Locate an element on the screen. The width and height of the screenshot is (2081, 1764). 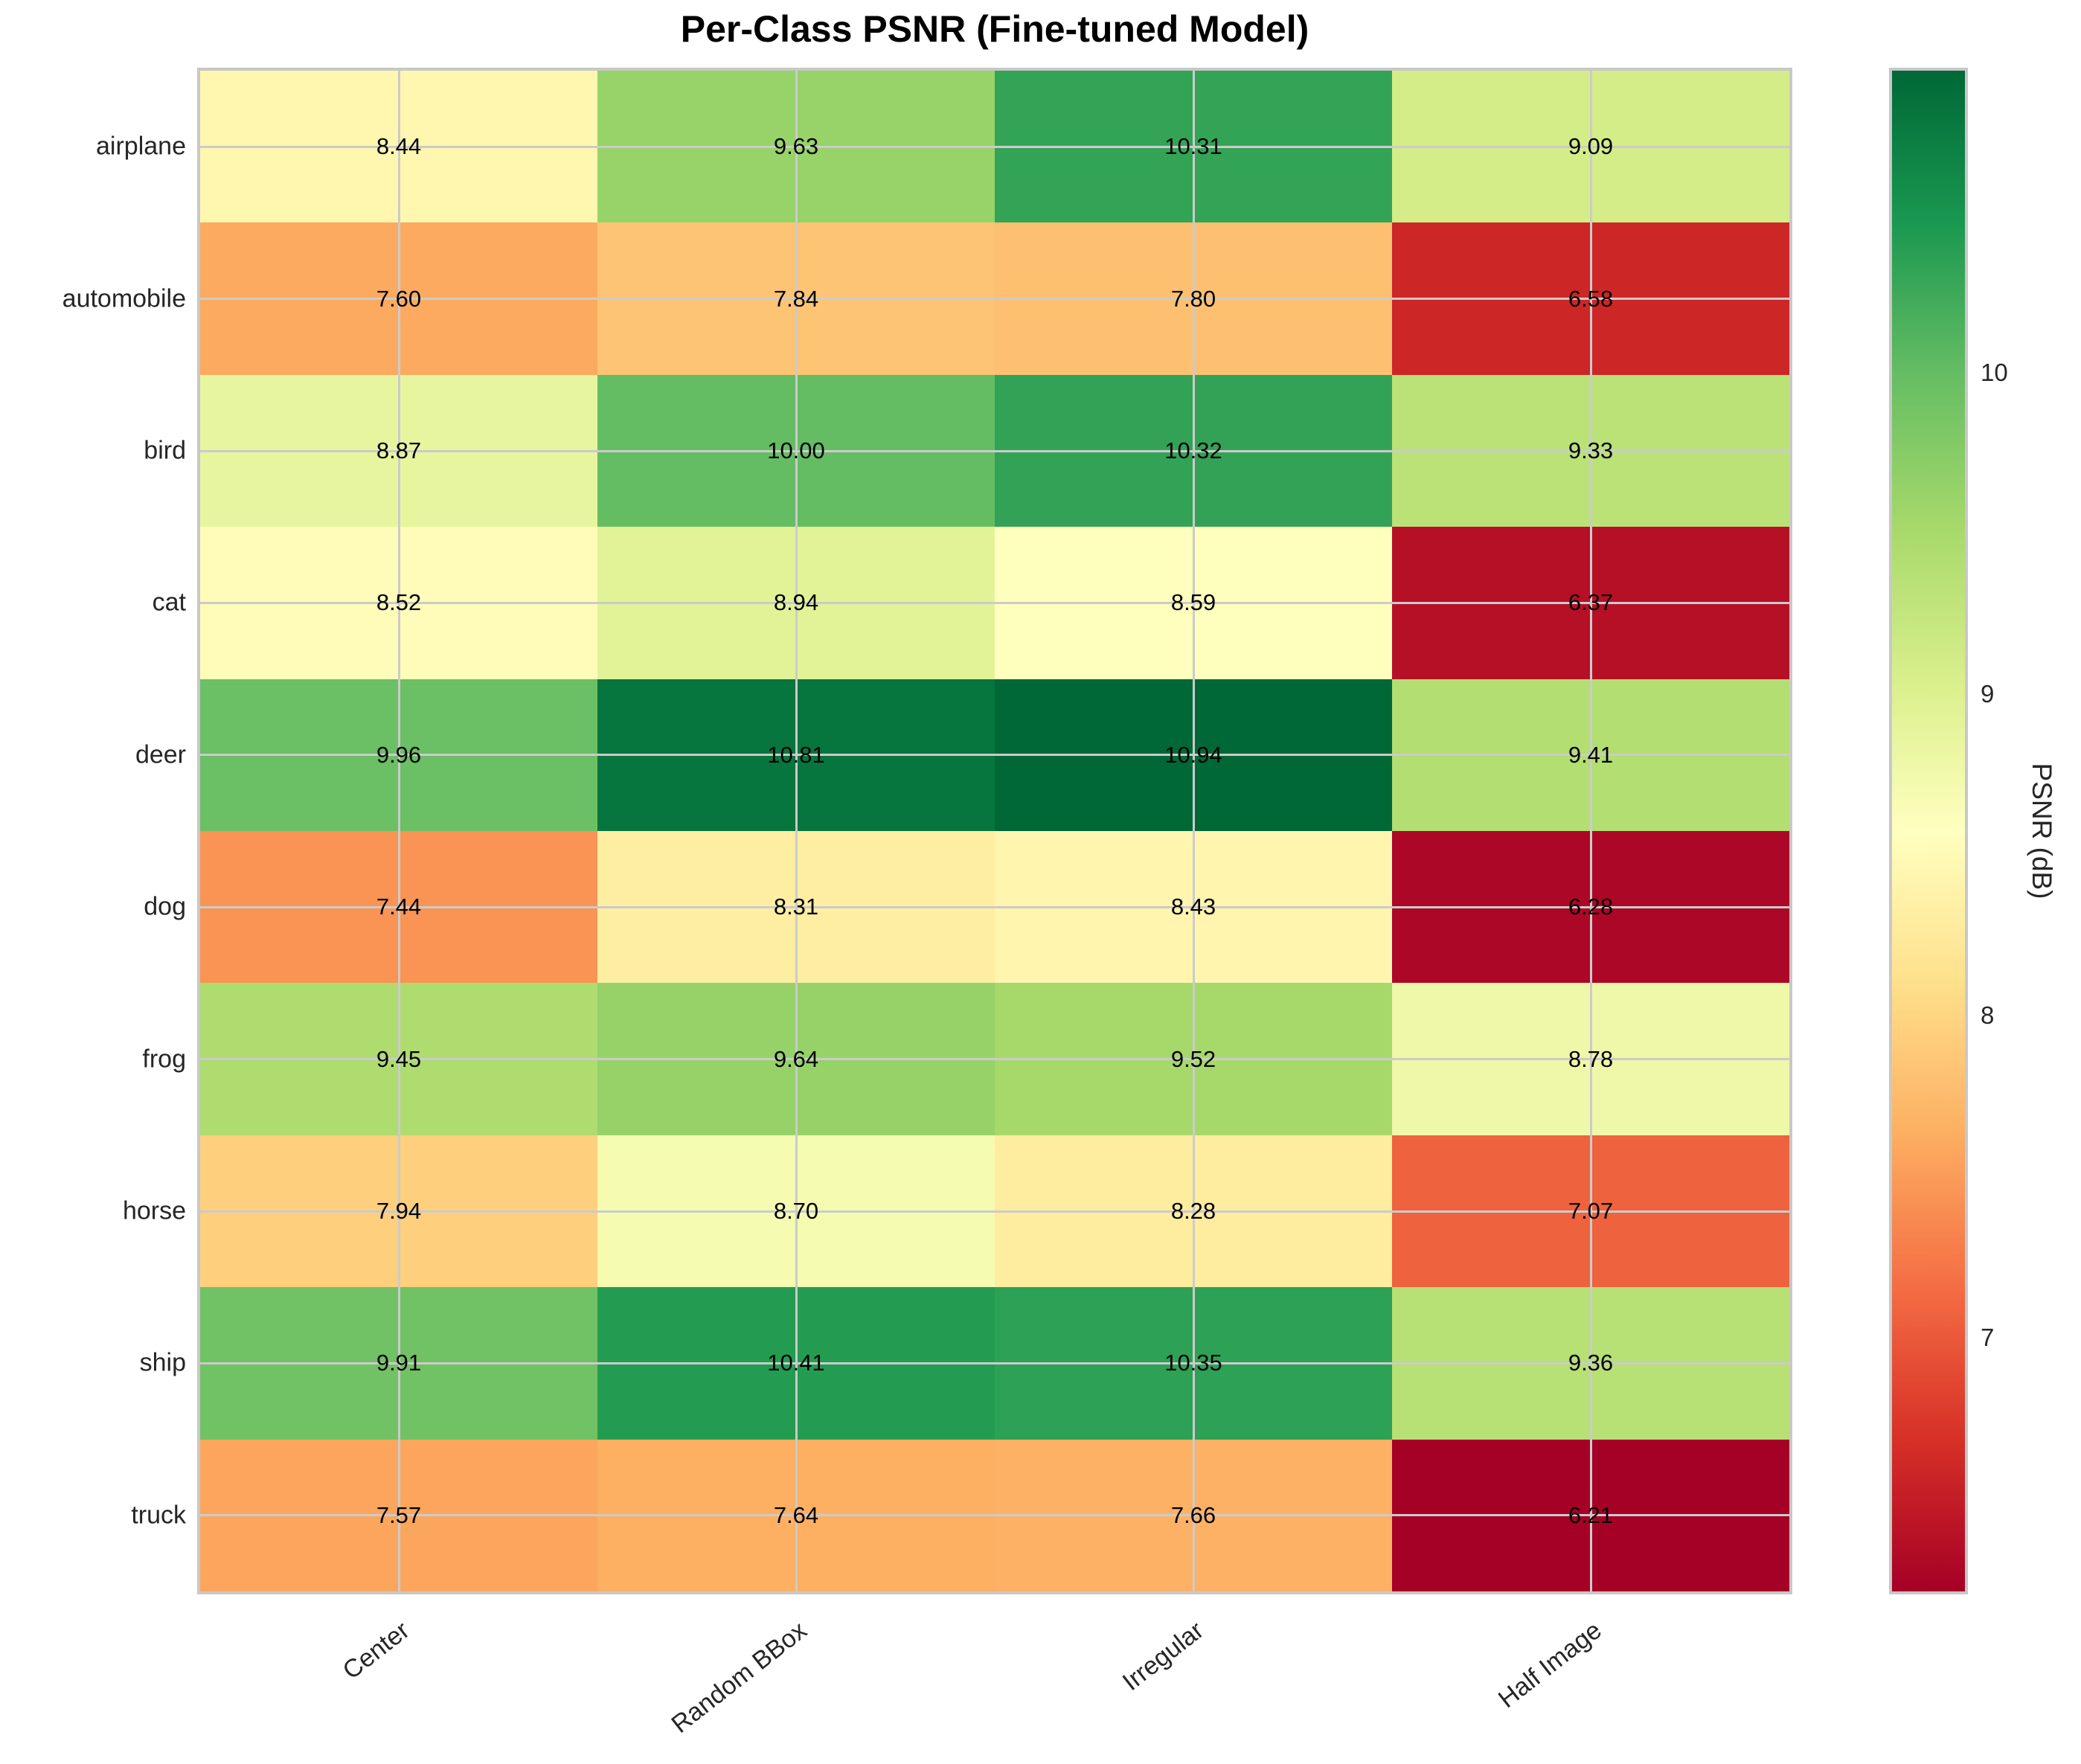
cell-value: 8.44 is located at coordinates (399, 146).